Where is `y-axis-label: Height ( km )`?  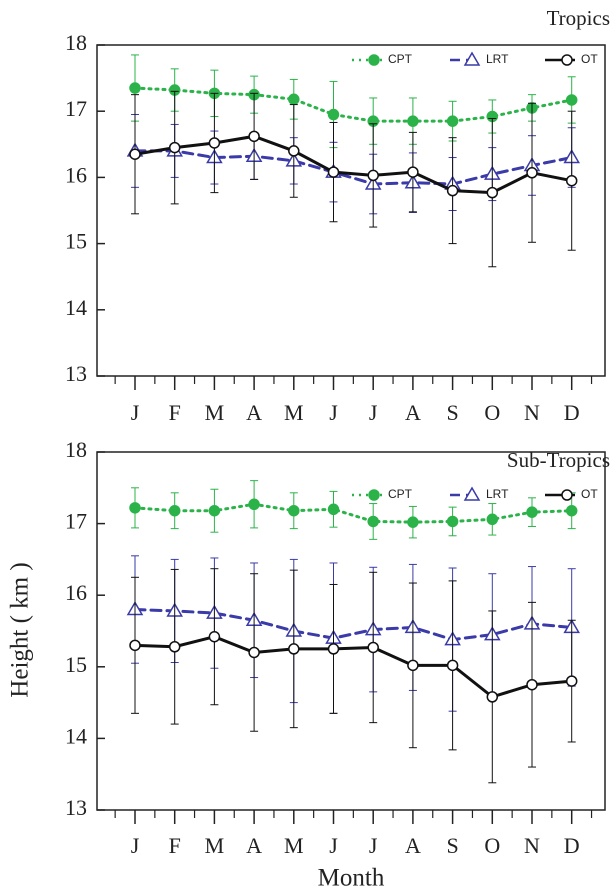 y-axis-label: Height ( km ) is located at coordinates (20, 629).